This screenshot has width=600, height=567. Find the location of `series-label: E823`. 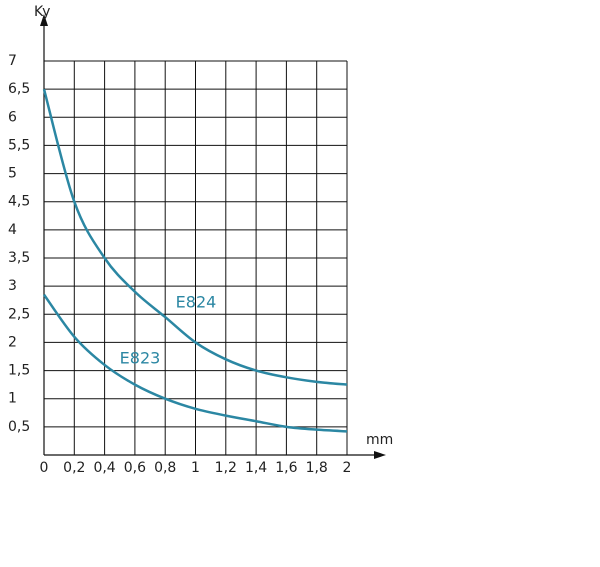

series-label: E823 is located at coordinates (140, 358).